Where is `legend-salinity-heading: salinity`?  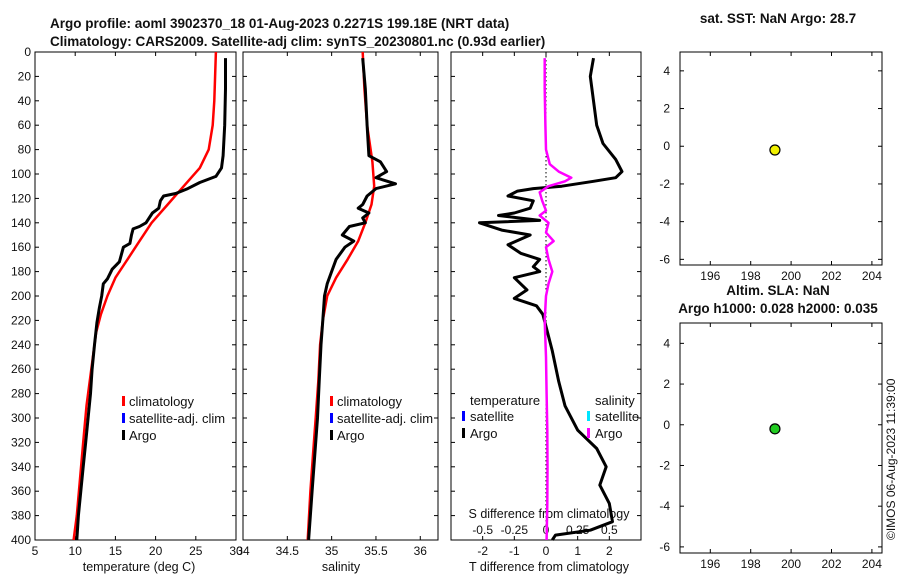 legend-salinity-heading: salinity is located at coordinates (615, 400).